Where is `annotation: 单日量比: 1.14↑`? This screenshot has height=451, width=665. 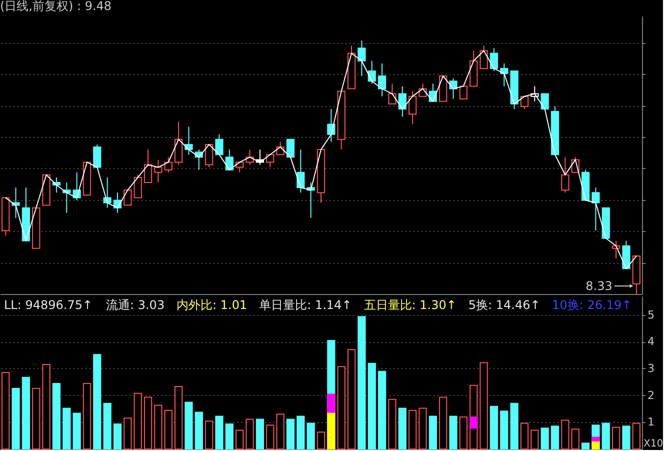 annotation: 单日量比: 1.14↑ is located at coordinates (305, 305).